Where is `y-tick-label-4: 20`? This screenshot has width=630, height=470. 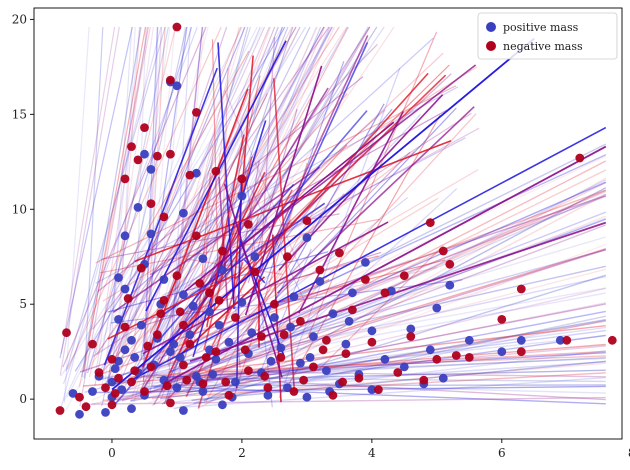 y-tick-label-4: 20 is located at coordinates (19, 19).